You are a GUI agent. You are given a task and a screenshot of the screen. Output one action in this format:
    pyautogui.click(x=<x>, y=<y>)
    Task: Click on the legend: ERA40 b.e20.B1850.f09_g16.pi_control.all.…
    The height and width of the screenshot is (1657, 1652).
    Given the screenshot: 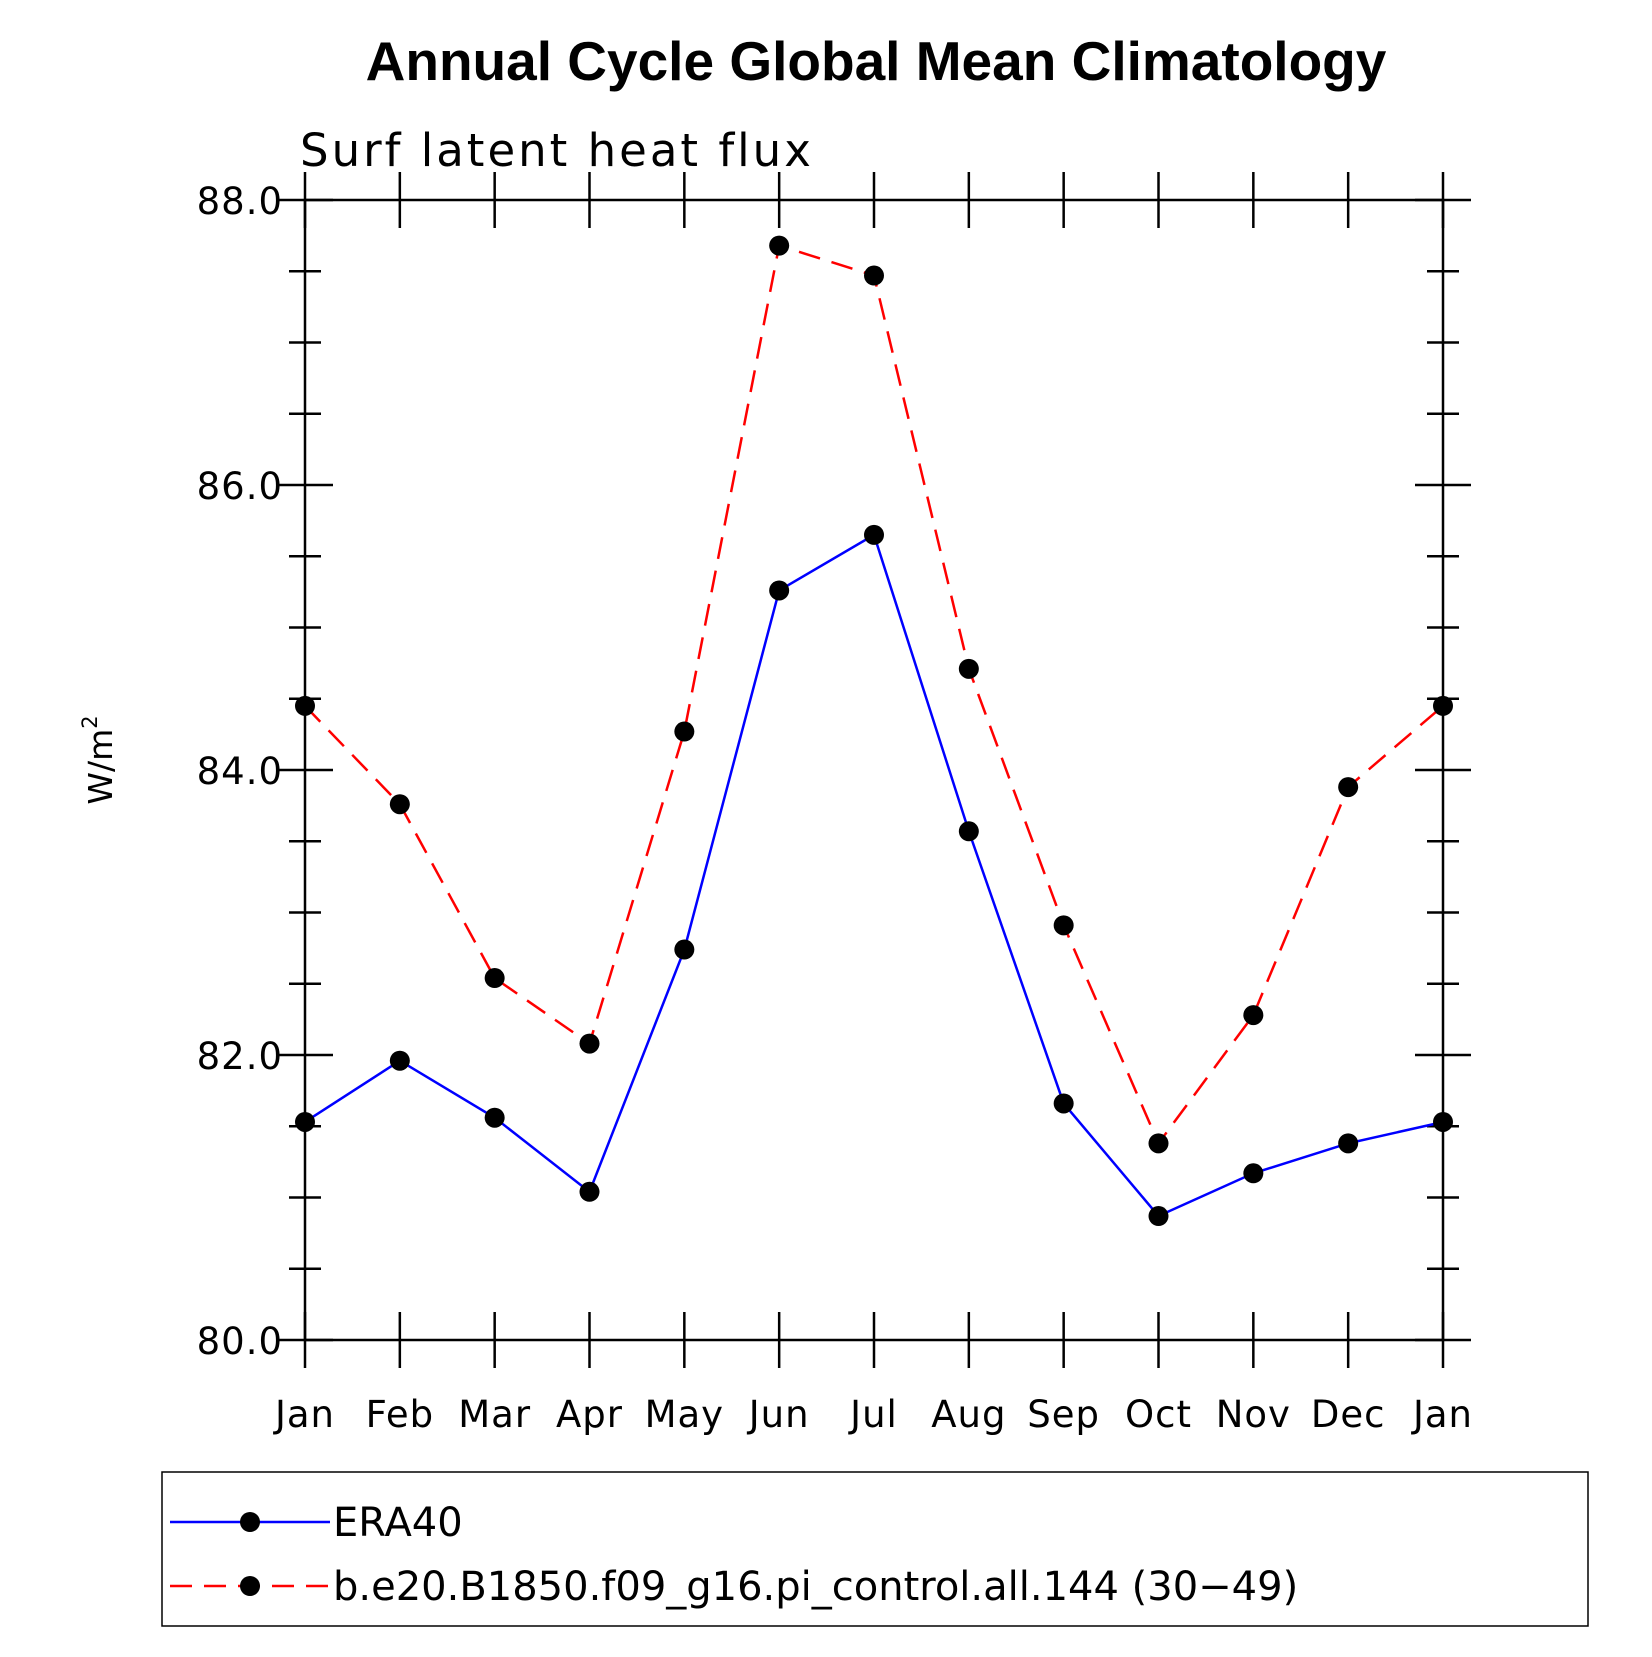 What is the action you would take?
    pyautogui.click(x=734, y=1555)
    